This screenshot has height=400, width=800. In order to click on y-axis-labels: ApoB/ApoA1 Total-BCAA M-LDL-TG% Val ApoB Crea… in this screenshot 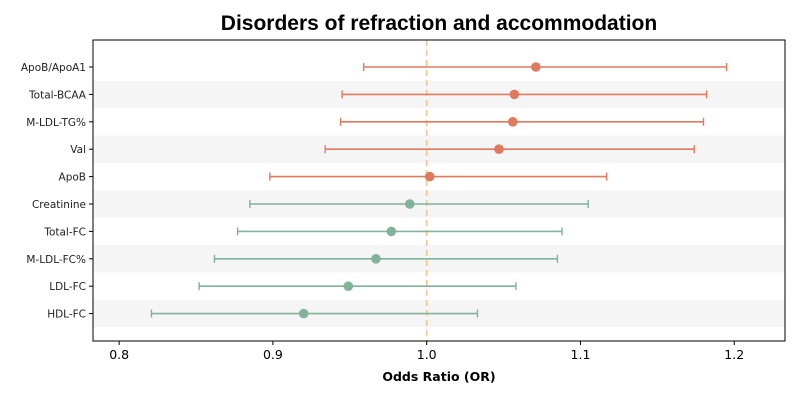, I will do `click(57, 191)`.